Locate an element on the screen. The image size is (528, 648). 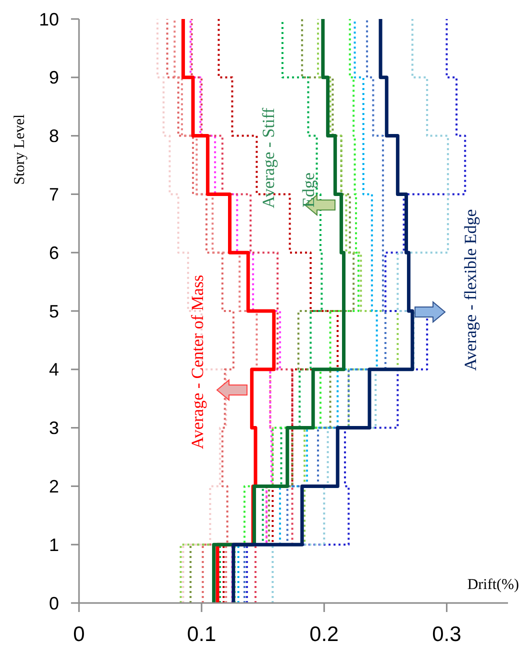
y-tick-label: 10 is located at coordinates (48, 19).